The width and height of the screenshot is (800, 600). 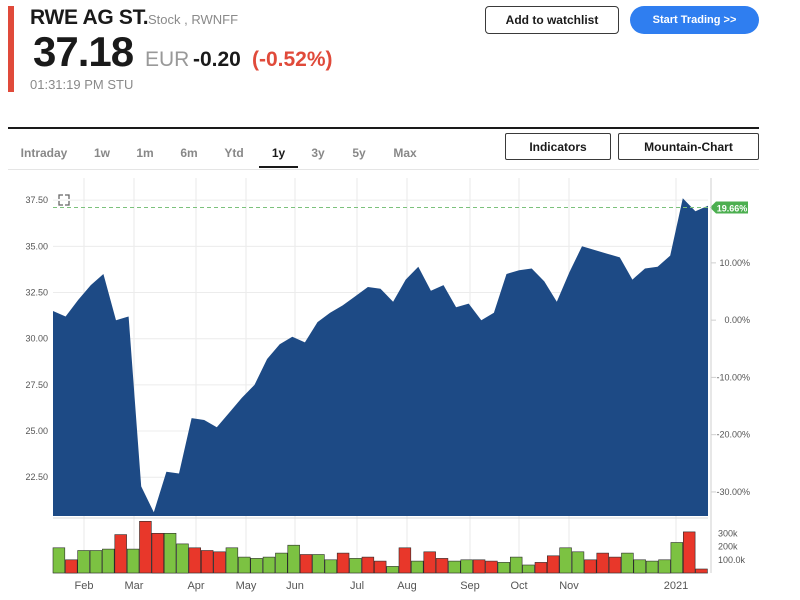 I want to click on y-tick-label-right: 0.00%, so click(x=737, y=320).